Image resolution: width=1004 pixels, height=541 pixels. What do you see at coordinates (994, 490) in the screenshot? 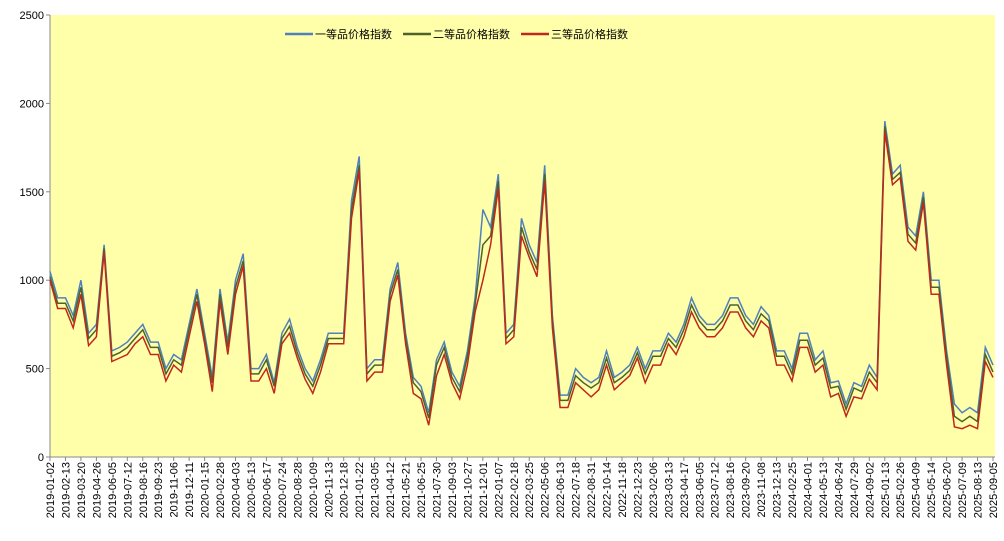
I see `x-tick-label: 2025-09-05` at bounding box center [994, 490].